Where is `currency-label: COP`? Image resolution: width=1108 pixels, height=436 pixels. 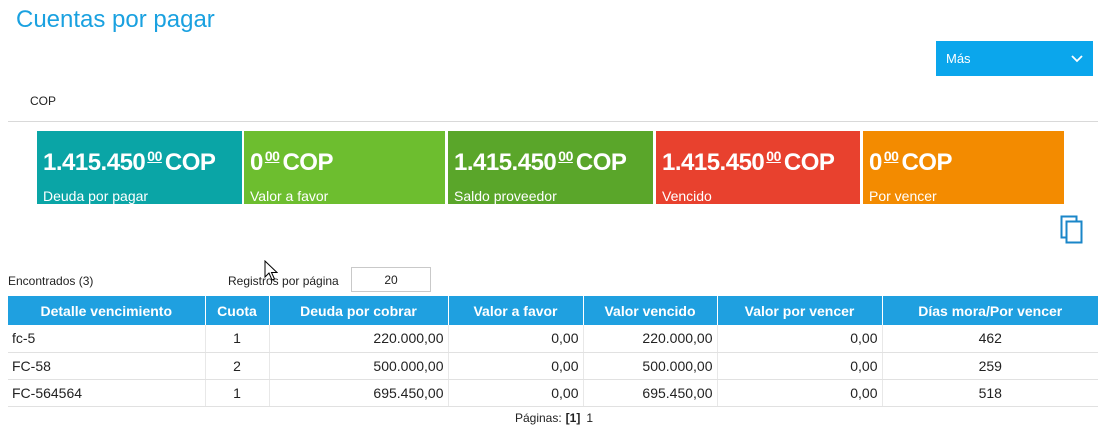
currency-label: COP is located at coordinates (43, 101).